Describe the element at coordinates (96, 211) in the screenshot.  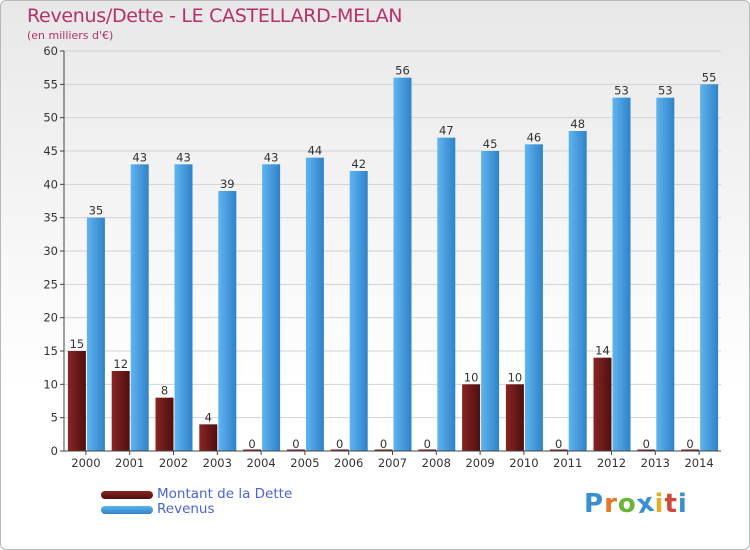
I see `data-label-revenus: 35` at that location.